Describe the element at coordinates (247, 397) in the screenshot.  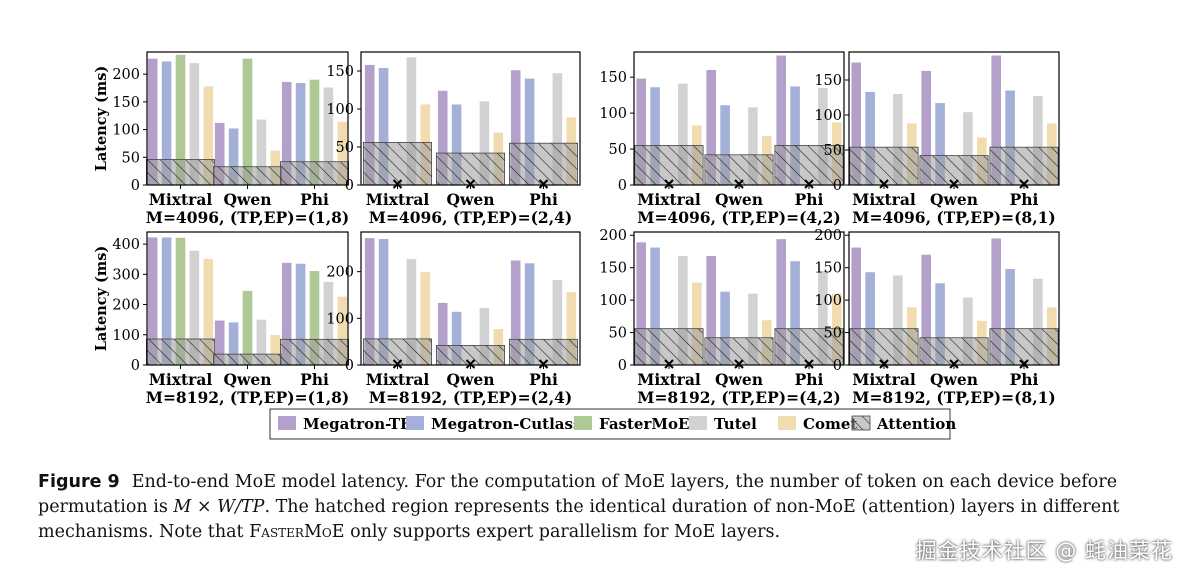
I see `subplot-title: M=8192, (TP,EP)=(1,8)` at that location.